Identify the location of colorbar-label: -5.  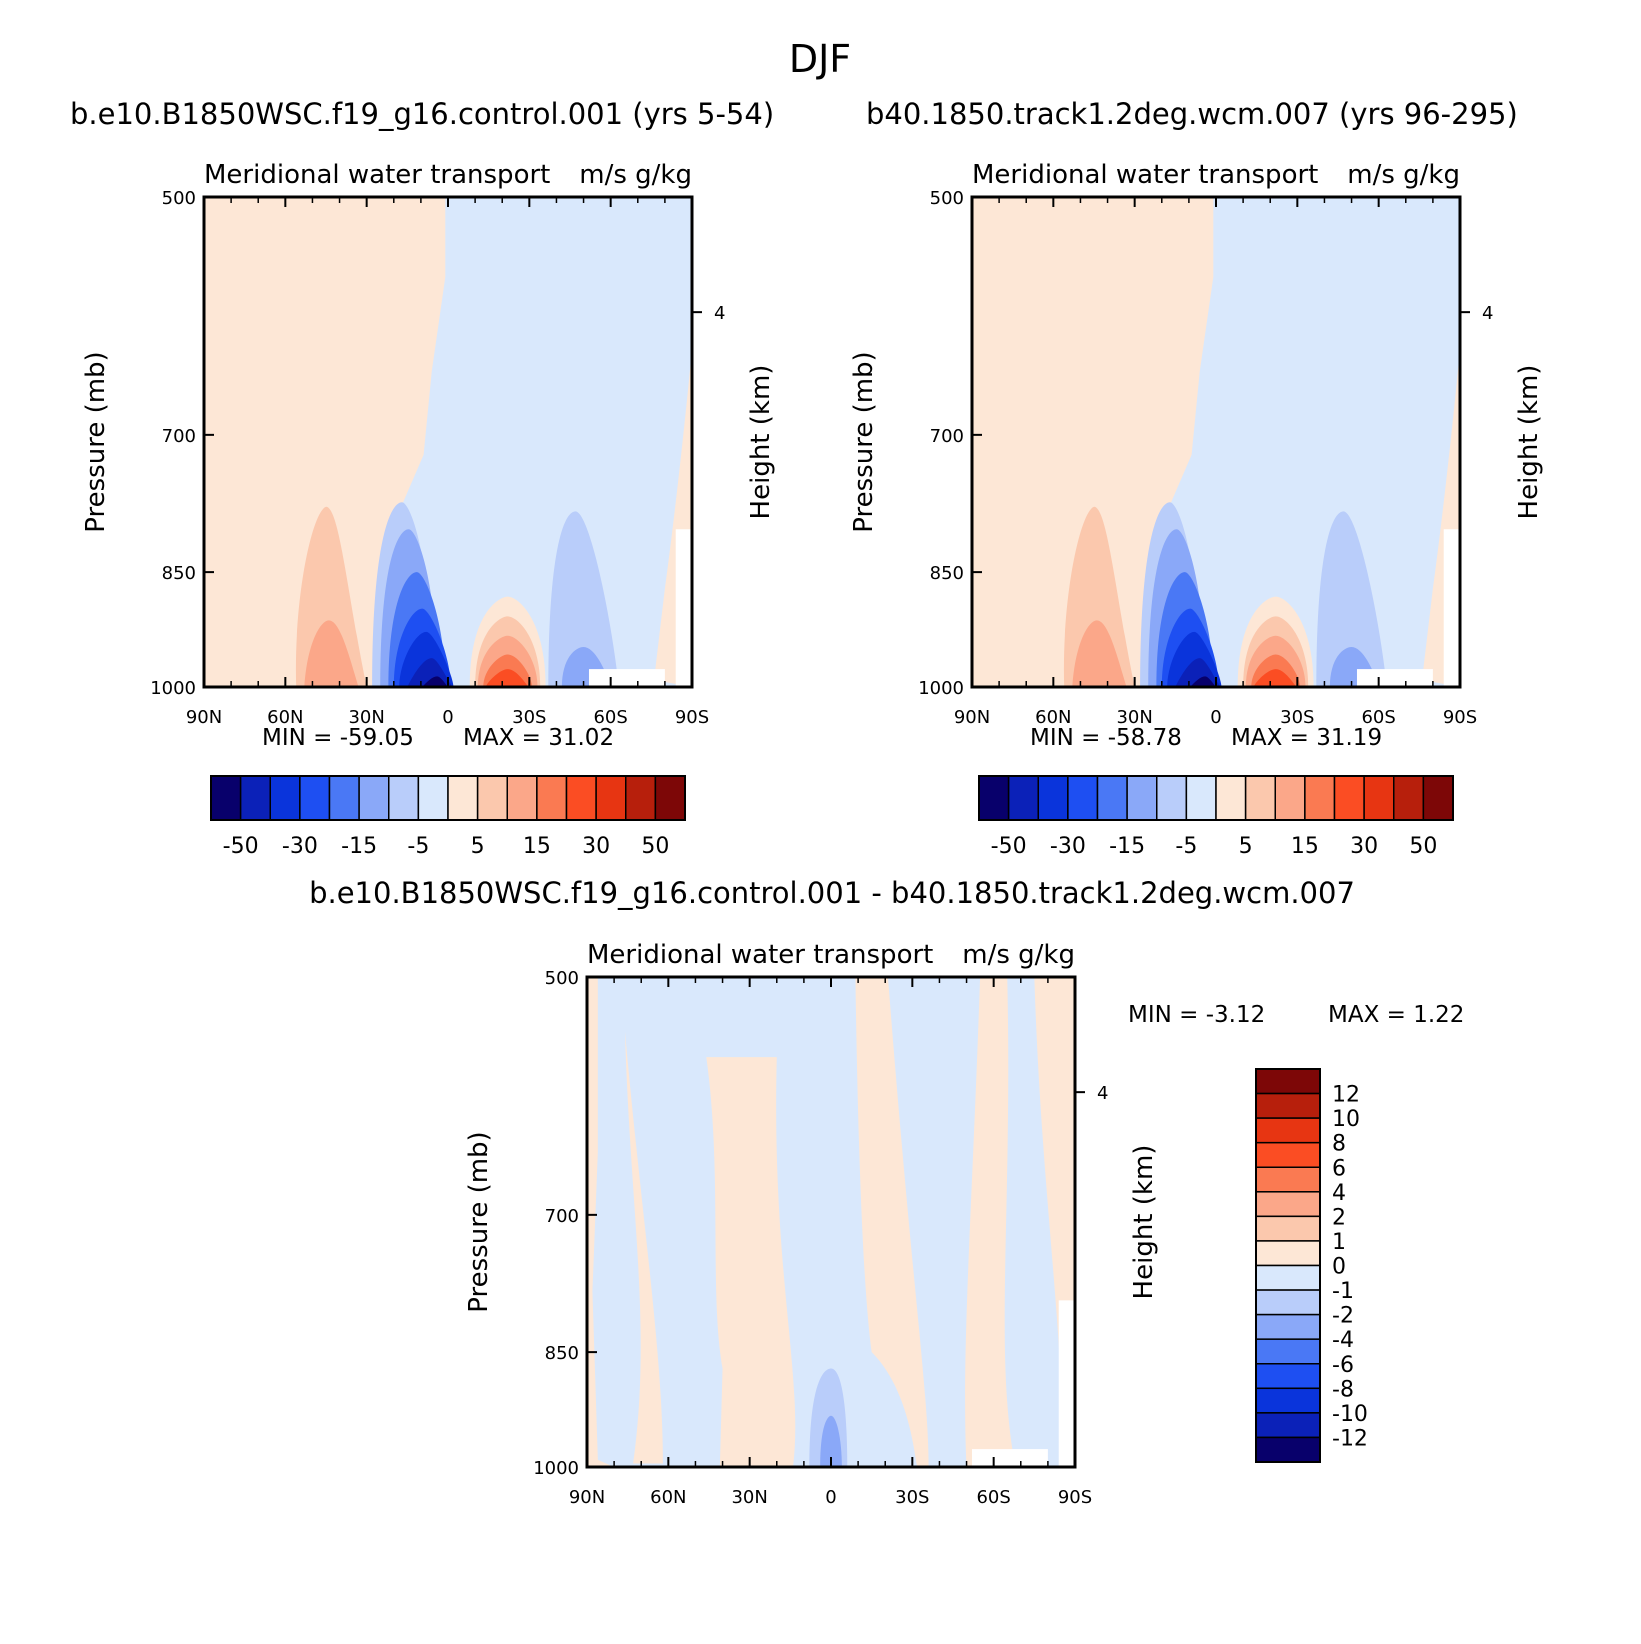
(418, 846).